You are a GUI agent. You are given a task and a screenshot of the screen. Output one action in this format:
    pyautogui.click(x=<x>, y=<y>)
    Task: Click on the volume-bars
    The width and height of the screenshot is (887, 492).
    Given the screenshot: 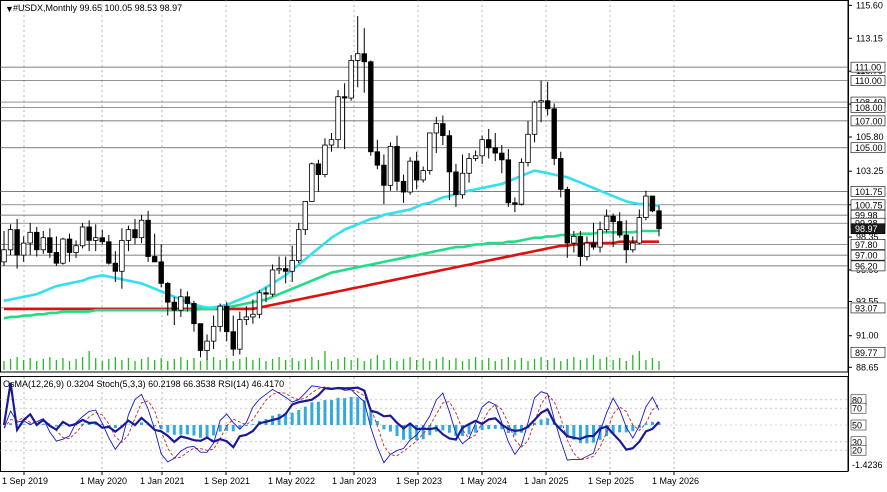 What is the action you would take?
    pyautogui.click(x=331, y=360)
    